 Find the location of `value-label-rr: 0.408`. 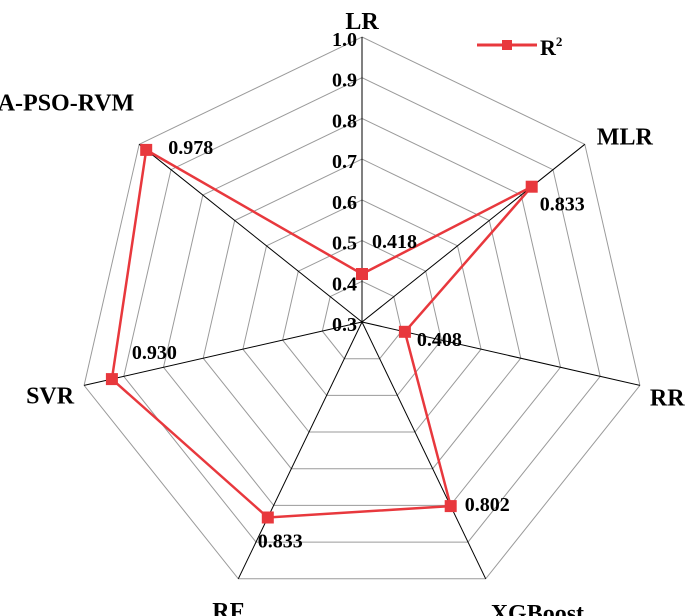

value-label-rr: 0.408 is located at coordinates (439, 340).